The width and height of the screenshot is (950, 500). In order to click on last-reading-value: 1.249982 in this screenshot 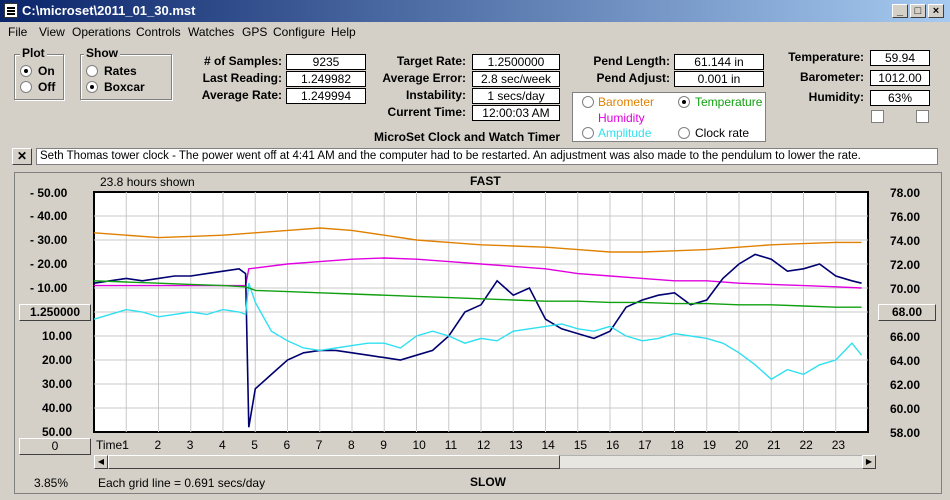, I will do `click(326, 79)`.